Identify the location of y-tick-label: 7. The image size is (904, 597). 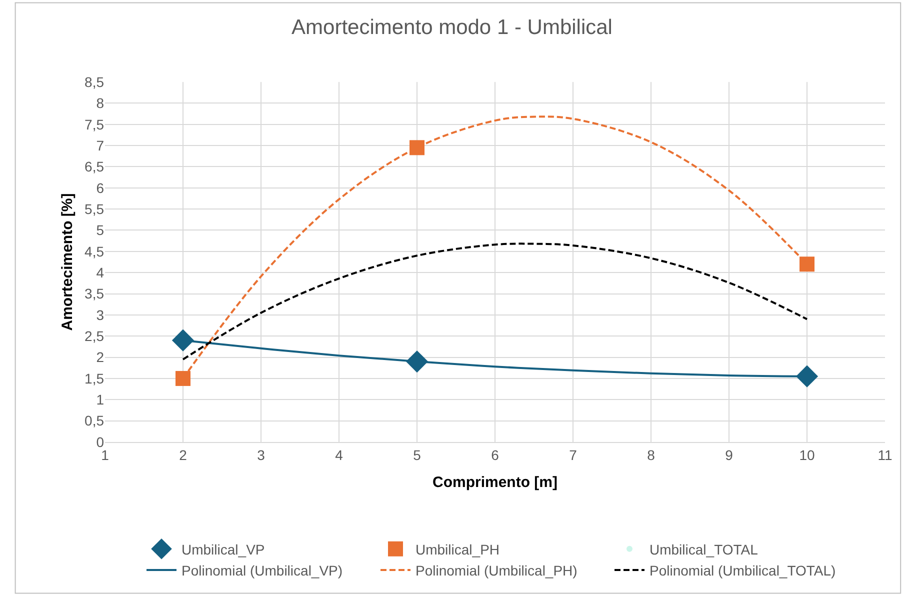
(100, 145).